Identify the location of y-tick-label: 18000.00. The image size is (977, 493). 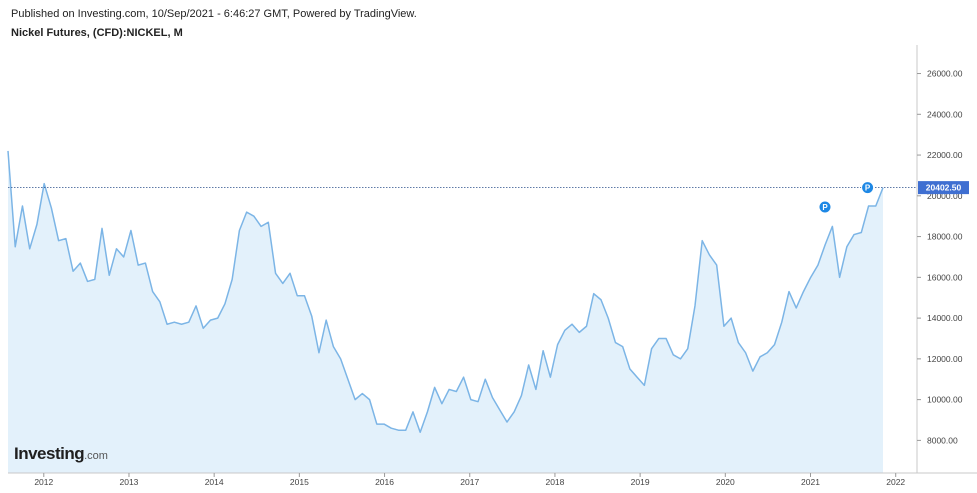
(945, 237).